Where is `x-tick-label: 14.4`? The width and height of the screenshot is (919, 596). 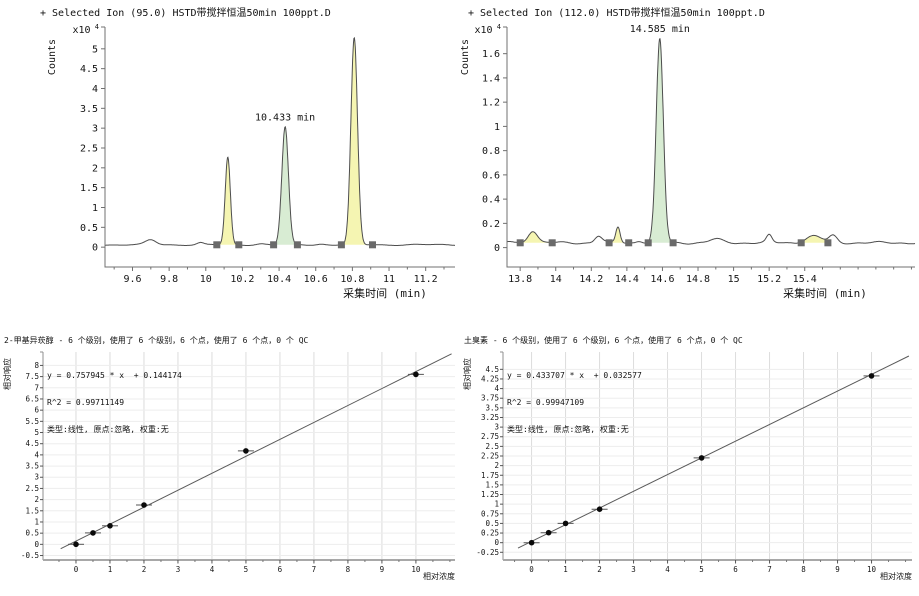
x-tick-label: 14.4 is located at coordinates (627, 279).